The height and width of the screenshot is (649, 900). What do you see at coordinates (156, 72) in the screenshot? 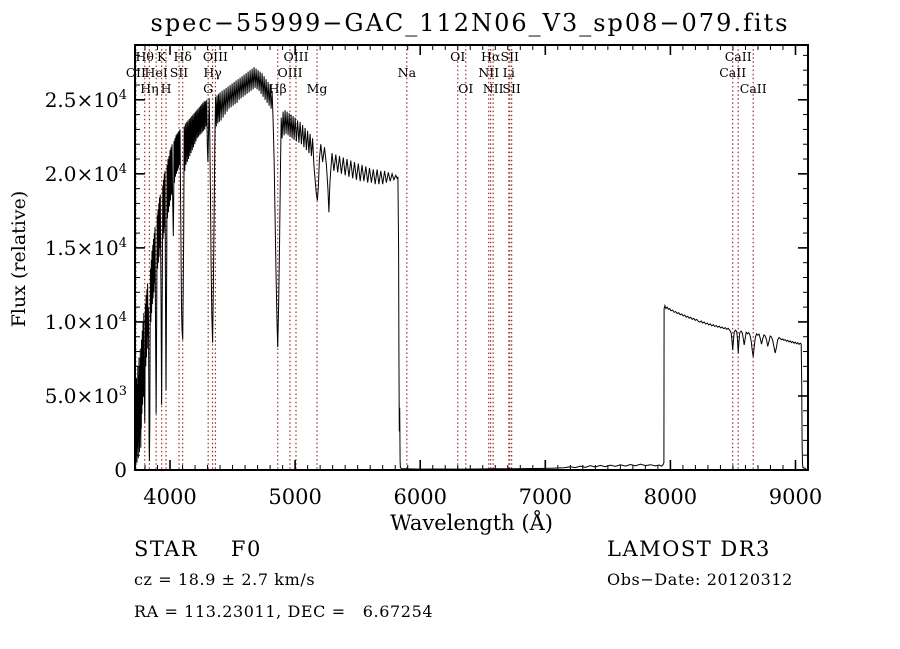
I see `spectral-line-label: HeI` at bounding box center [156, 72].